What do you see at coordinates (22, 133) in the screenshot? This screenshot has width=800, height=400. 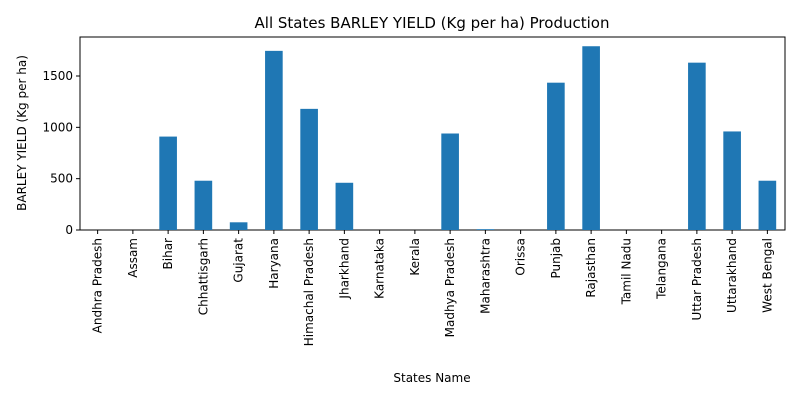 I see `y-axis-label: BARLEY YIELD (Kg per ha)` at bounding box center [22, 133].